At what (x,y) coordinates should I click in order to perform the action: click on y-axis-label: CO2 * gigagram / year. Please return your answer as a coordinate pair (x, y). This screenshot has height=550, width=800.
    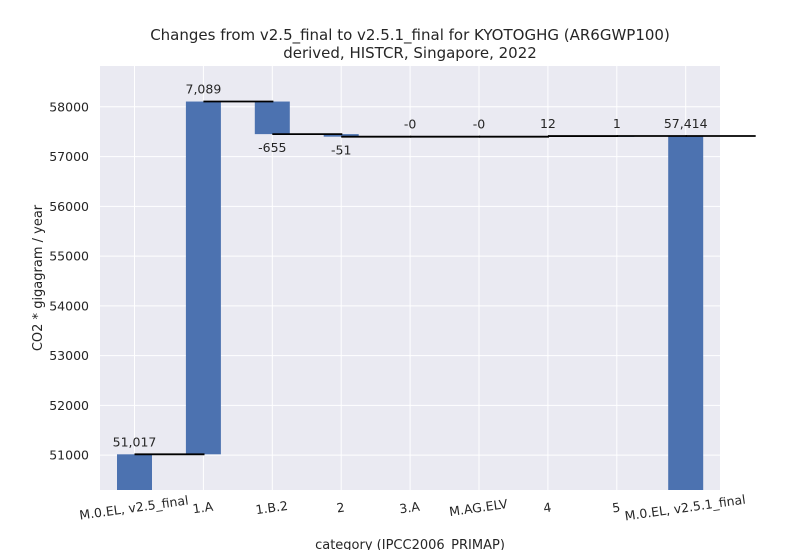
    Looking at the image, I should click on (38, 277).